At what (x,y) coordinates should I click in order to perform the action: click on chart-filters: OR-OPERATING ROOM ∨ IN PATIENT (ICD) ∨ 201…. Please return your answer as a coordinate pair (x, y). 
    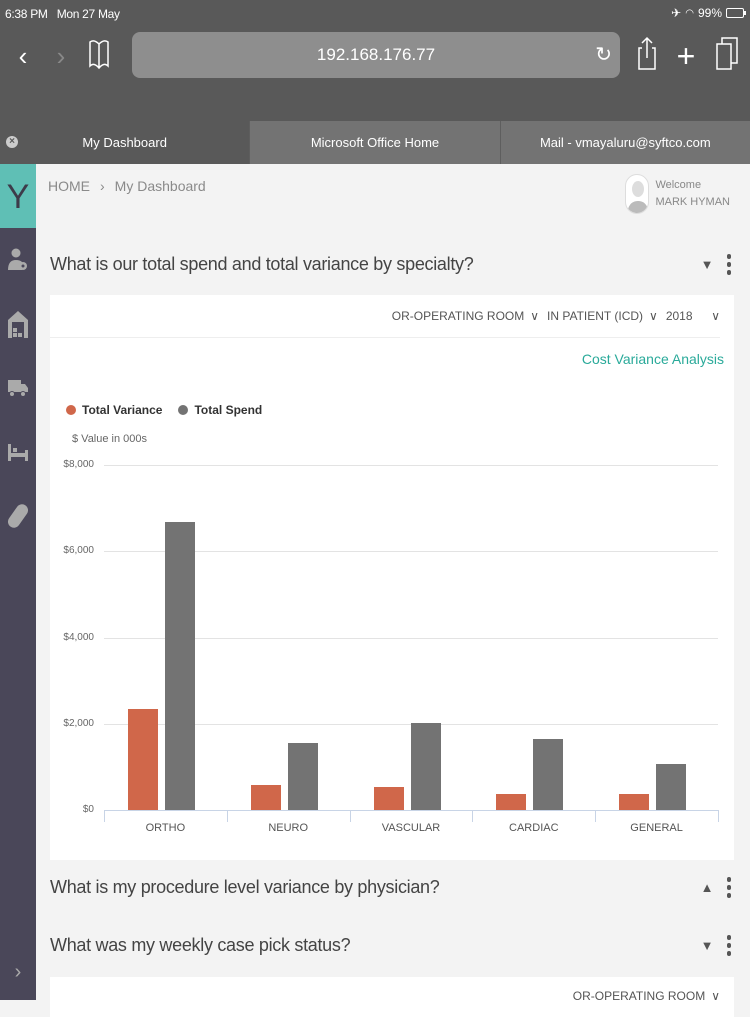
    Looking at the image, I should click on (556, 316).